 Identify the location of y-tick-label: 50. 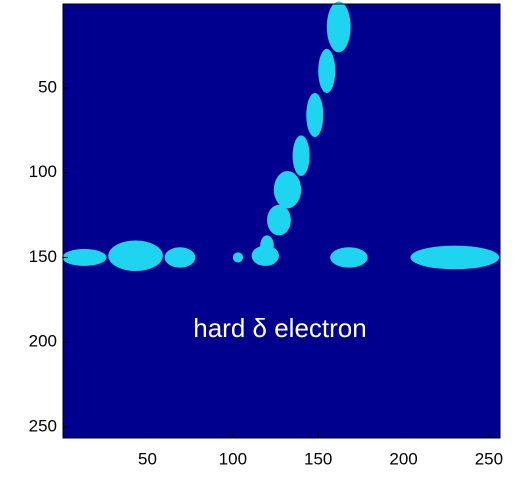
(47, 86).